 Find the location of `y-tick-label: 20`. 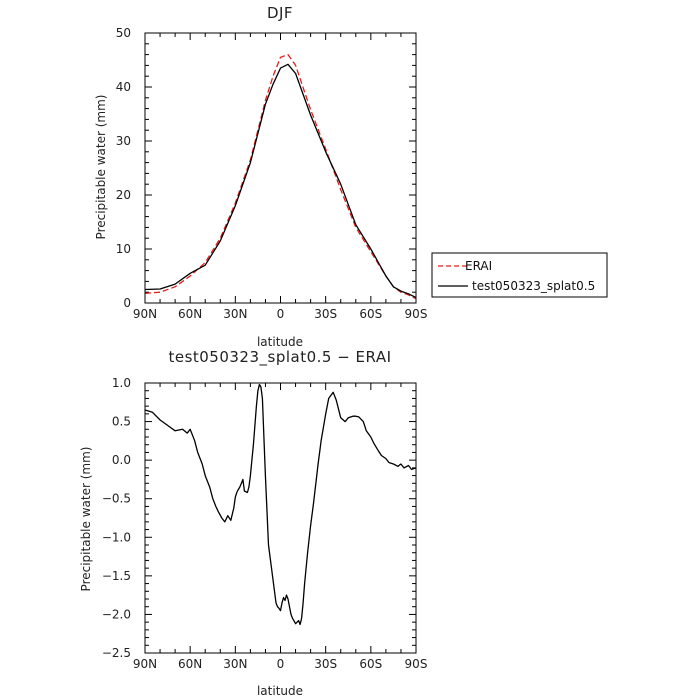

y-tick-label: 20 is located at coordinates (123, 195).